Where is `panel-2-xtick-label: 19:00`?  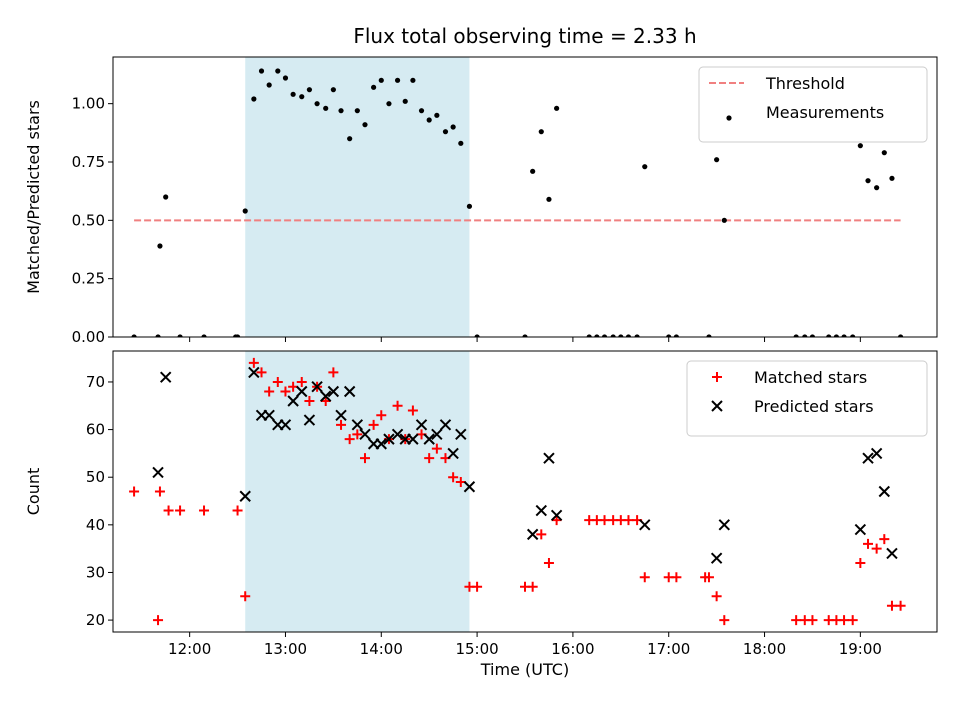 panel-2-xtick-label: 19:00 is located at coordinates (860, 649).